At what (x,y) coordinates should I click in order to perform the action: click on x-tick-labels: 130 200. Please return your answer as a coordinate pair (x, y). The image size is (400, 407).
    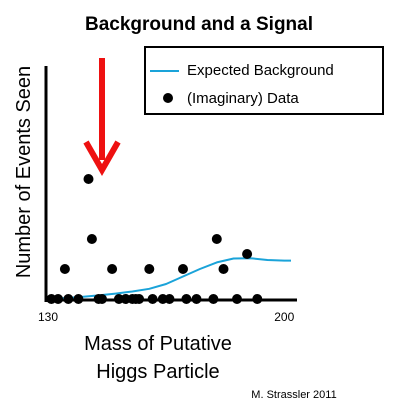
    Looking at the image, I should click on (166, 317).